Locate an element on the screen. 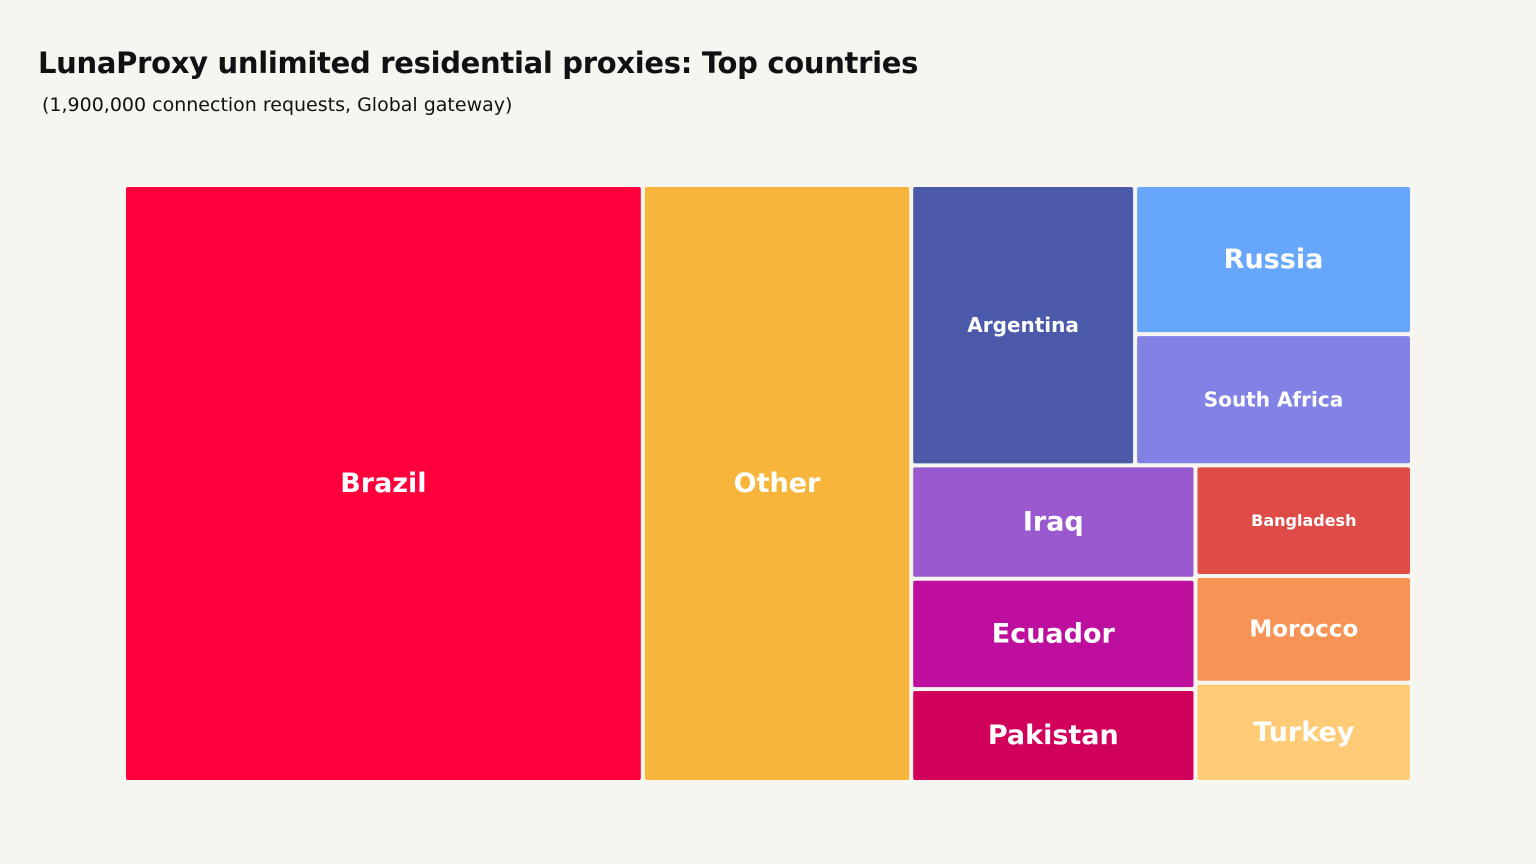 This screenshot has width=1536, height=864. treemap-tile-bangladesh is located at coordinates (1303, 520).